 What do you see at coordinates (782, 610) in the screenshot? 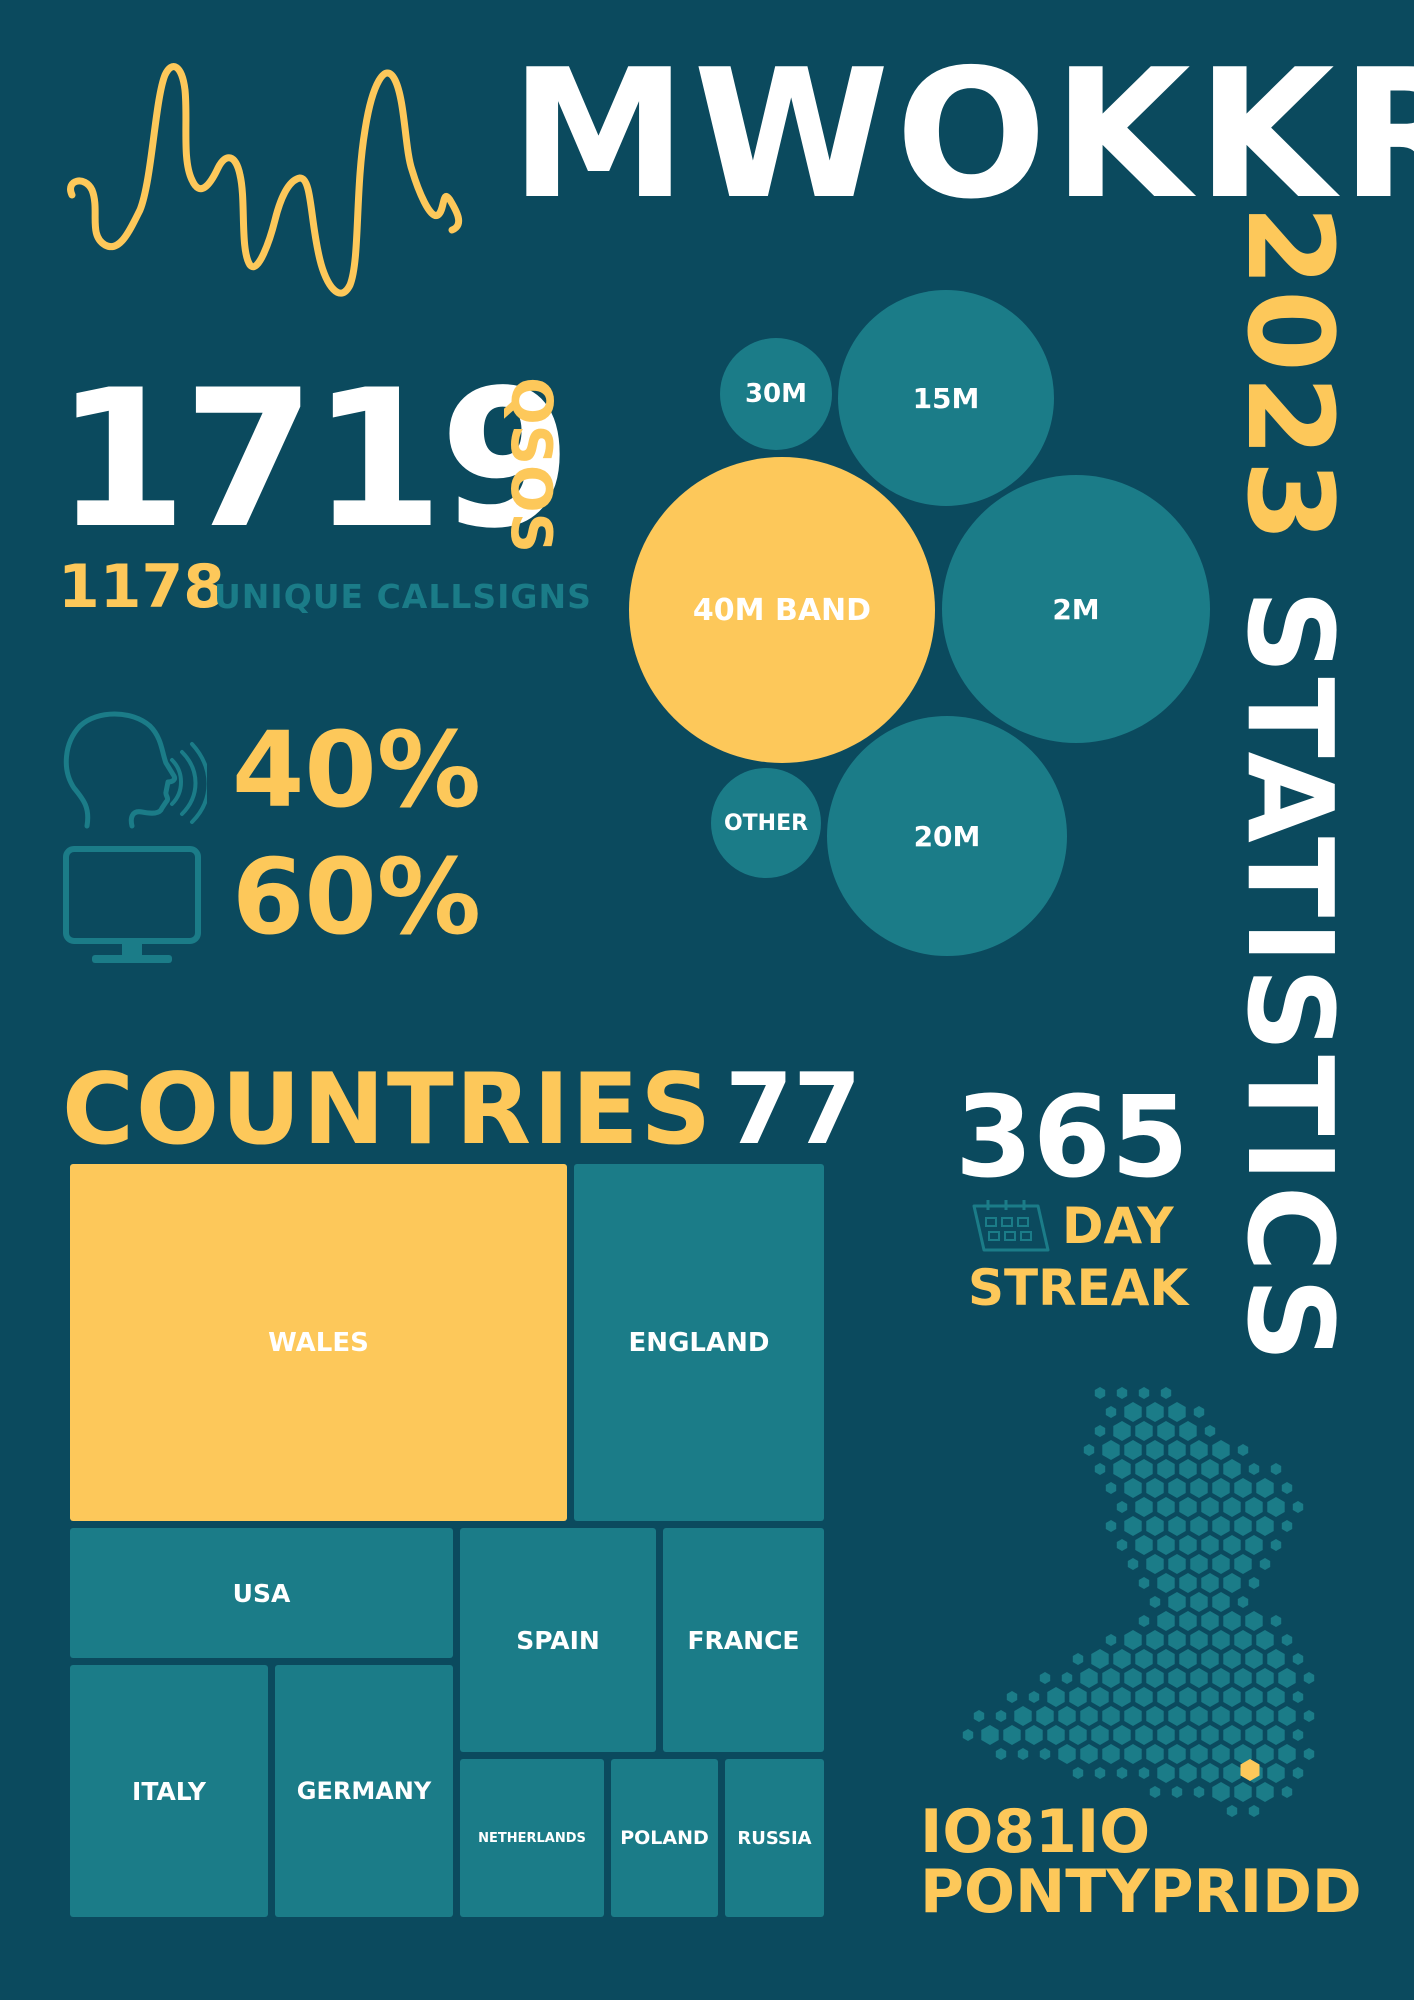
I see `band-label: 40M BAND` at bounding box center [782, 610].